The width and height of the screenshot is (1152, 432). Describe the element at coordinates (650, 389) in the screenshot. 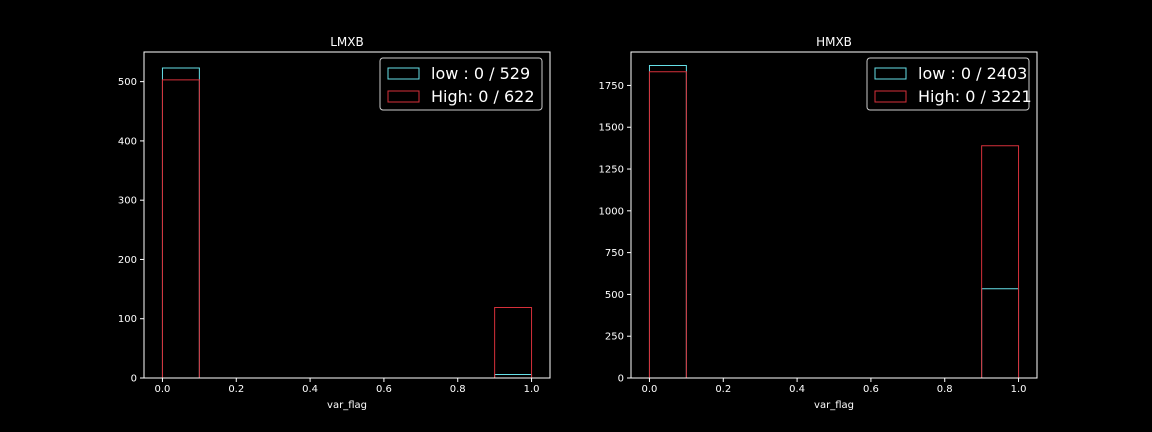

I see `chart-hmxb-xtick-label-0: 0.0` at that location.